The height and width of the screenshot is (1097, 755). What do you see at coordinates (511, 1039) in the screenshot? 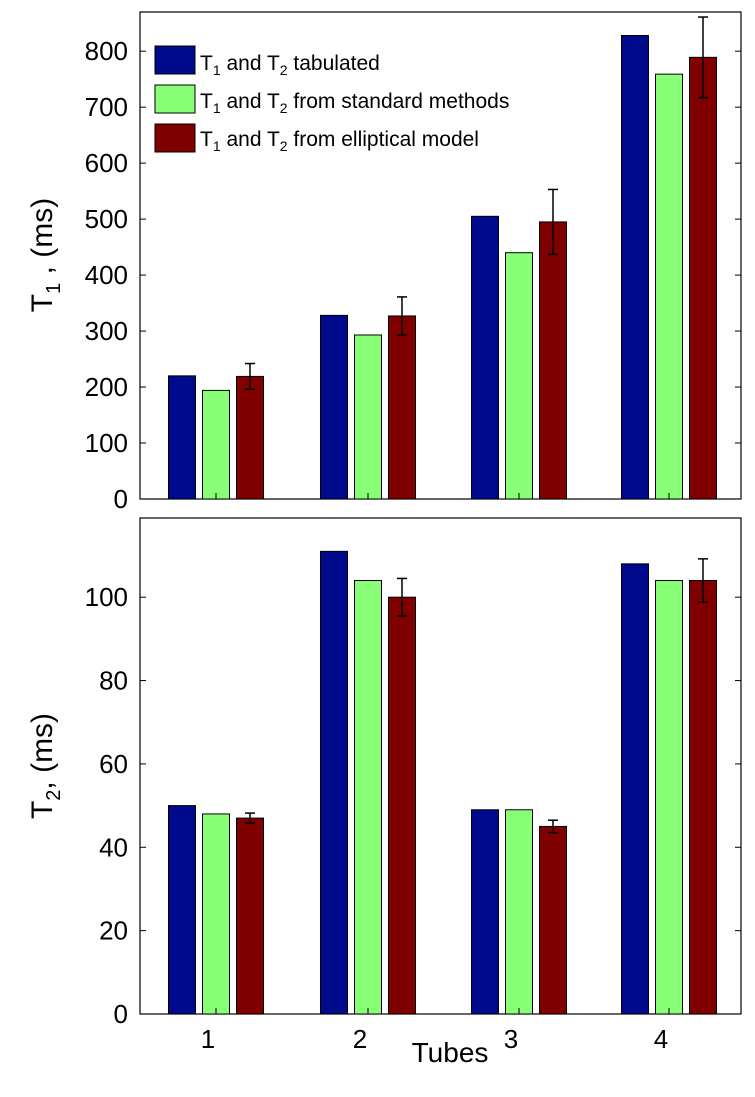
I see `x-tick-label-tube-3: 3` at bounding box center [511, 1039].